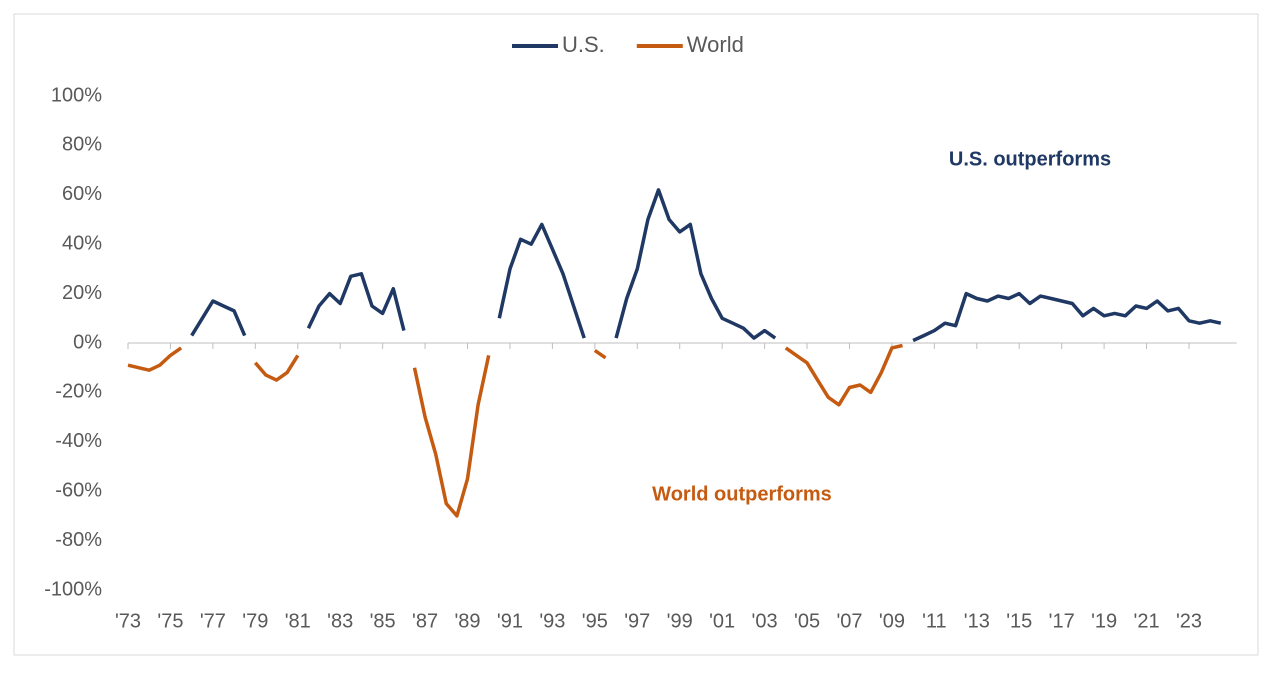 The width and height of the screenshot is (1274, 677). I want to click on x-tick-label: '89, so click(467, 621).